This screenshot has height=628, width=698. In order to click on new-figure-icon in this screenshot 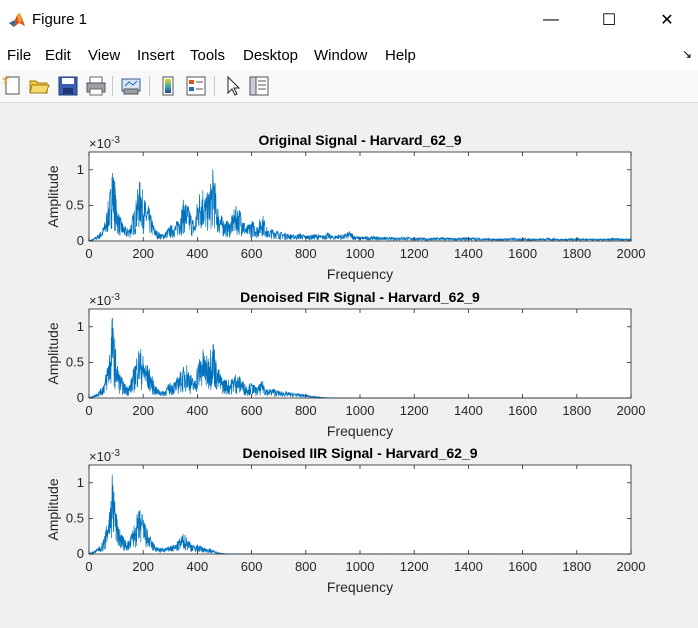, I will do `click(13, 86)`.